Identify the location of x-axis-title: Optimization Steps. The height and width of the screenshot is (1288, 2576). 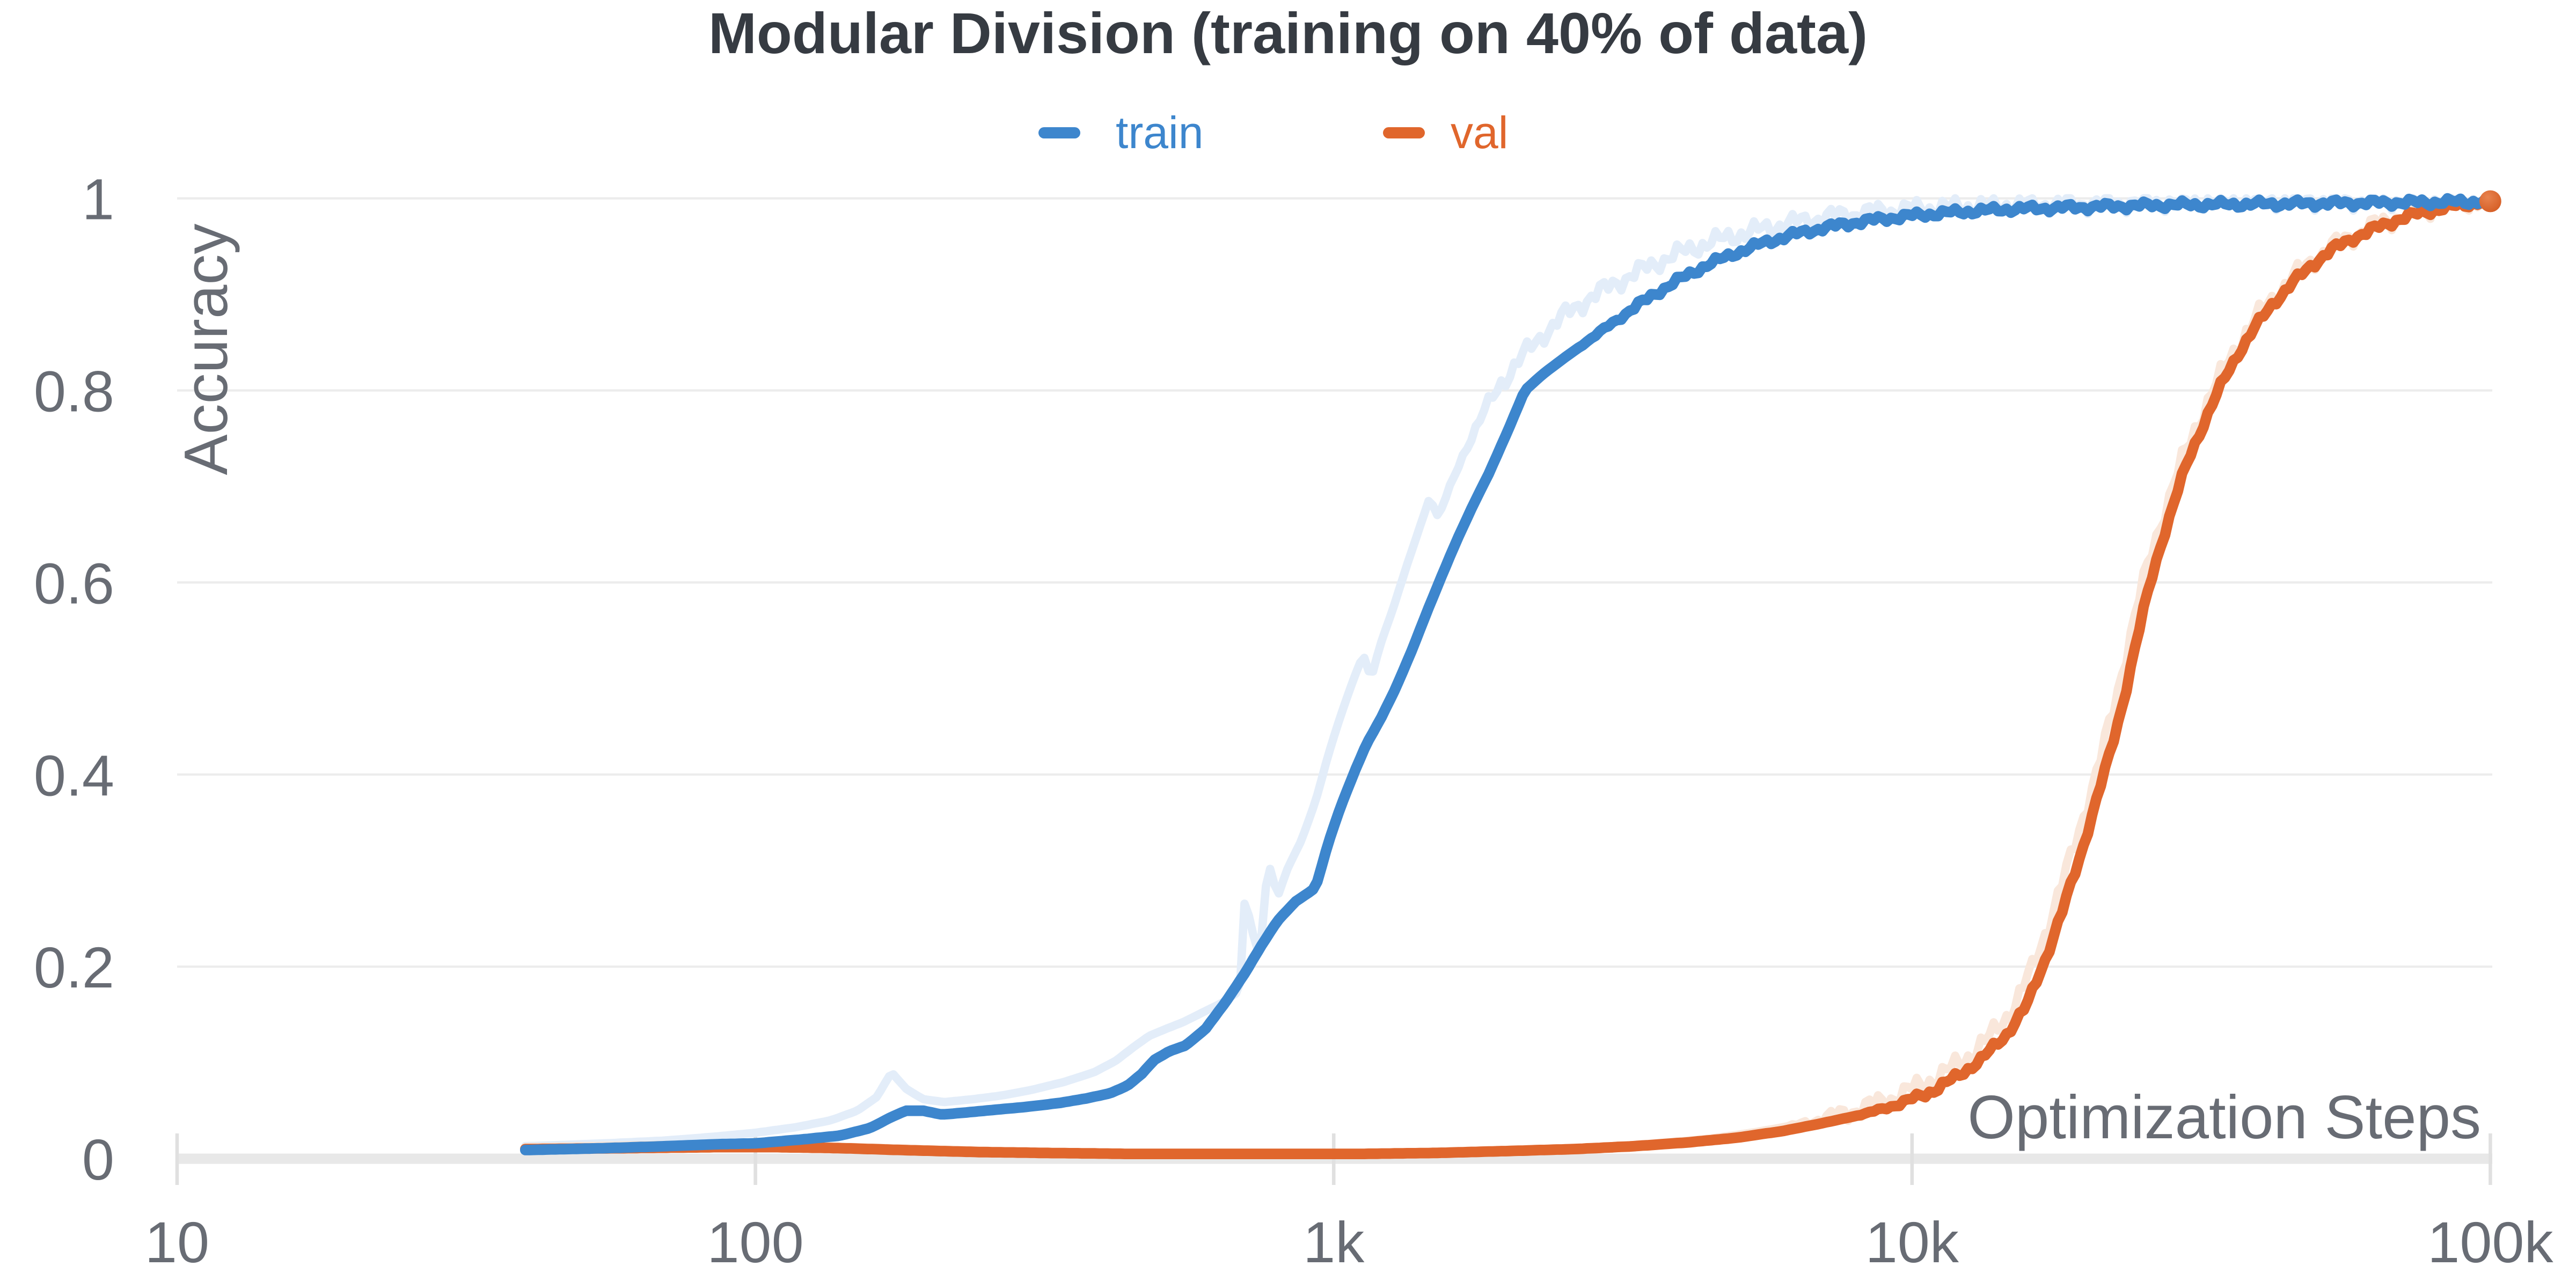
(2224, 1118).